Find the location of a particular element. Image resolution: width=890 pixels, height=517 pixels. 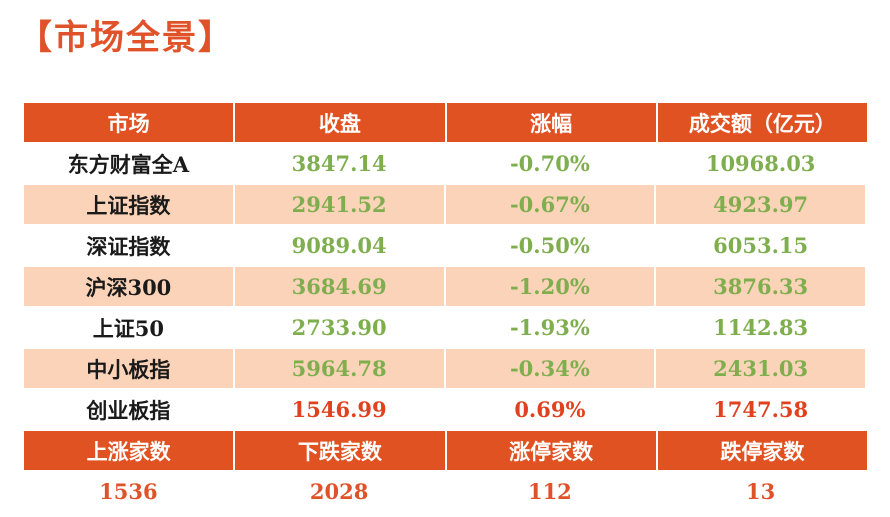

column-header-market: 市场 is located at coordinates (130, 123).